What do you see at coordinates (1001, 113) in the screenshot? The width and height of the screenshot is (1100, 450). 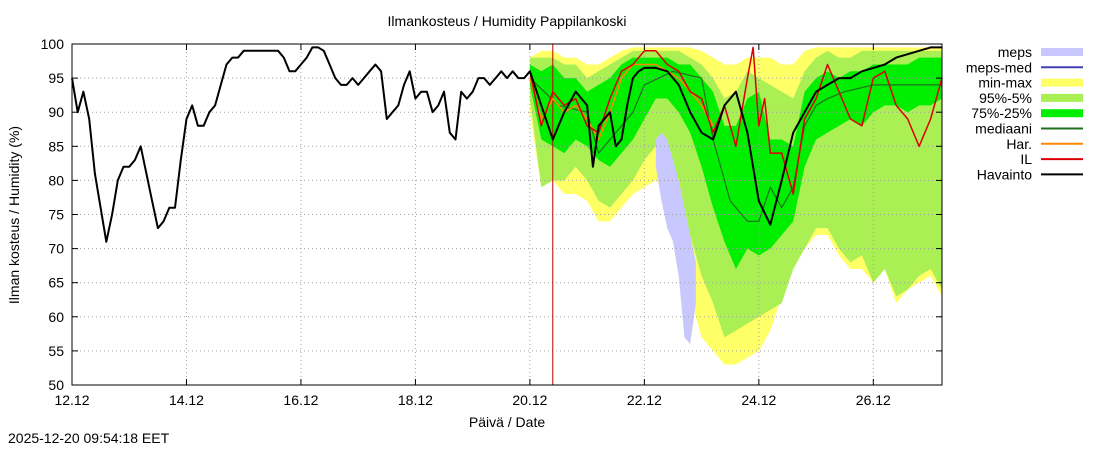 I see `legend-label-p75_25: 75%-25%` at bounding box center [1001, 113].